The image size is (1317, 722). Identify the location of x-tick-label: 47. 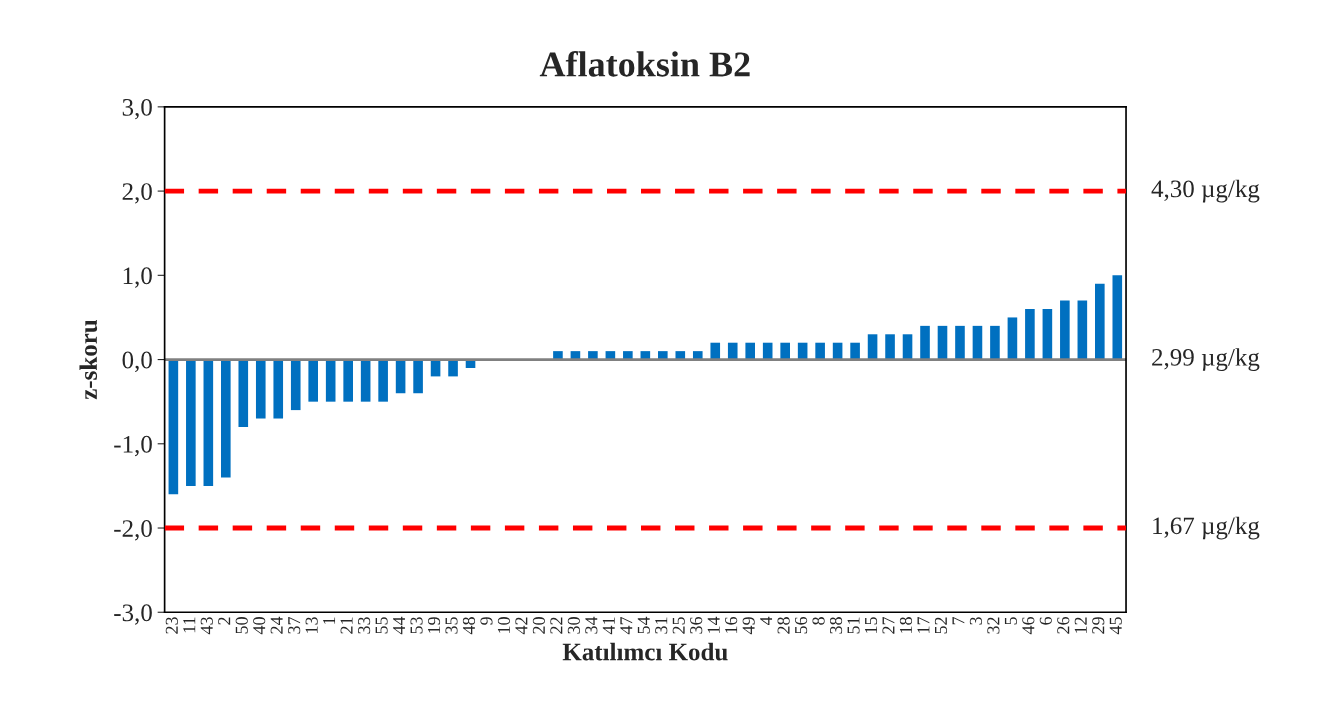
(626, 625).